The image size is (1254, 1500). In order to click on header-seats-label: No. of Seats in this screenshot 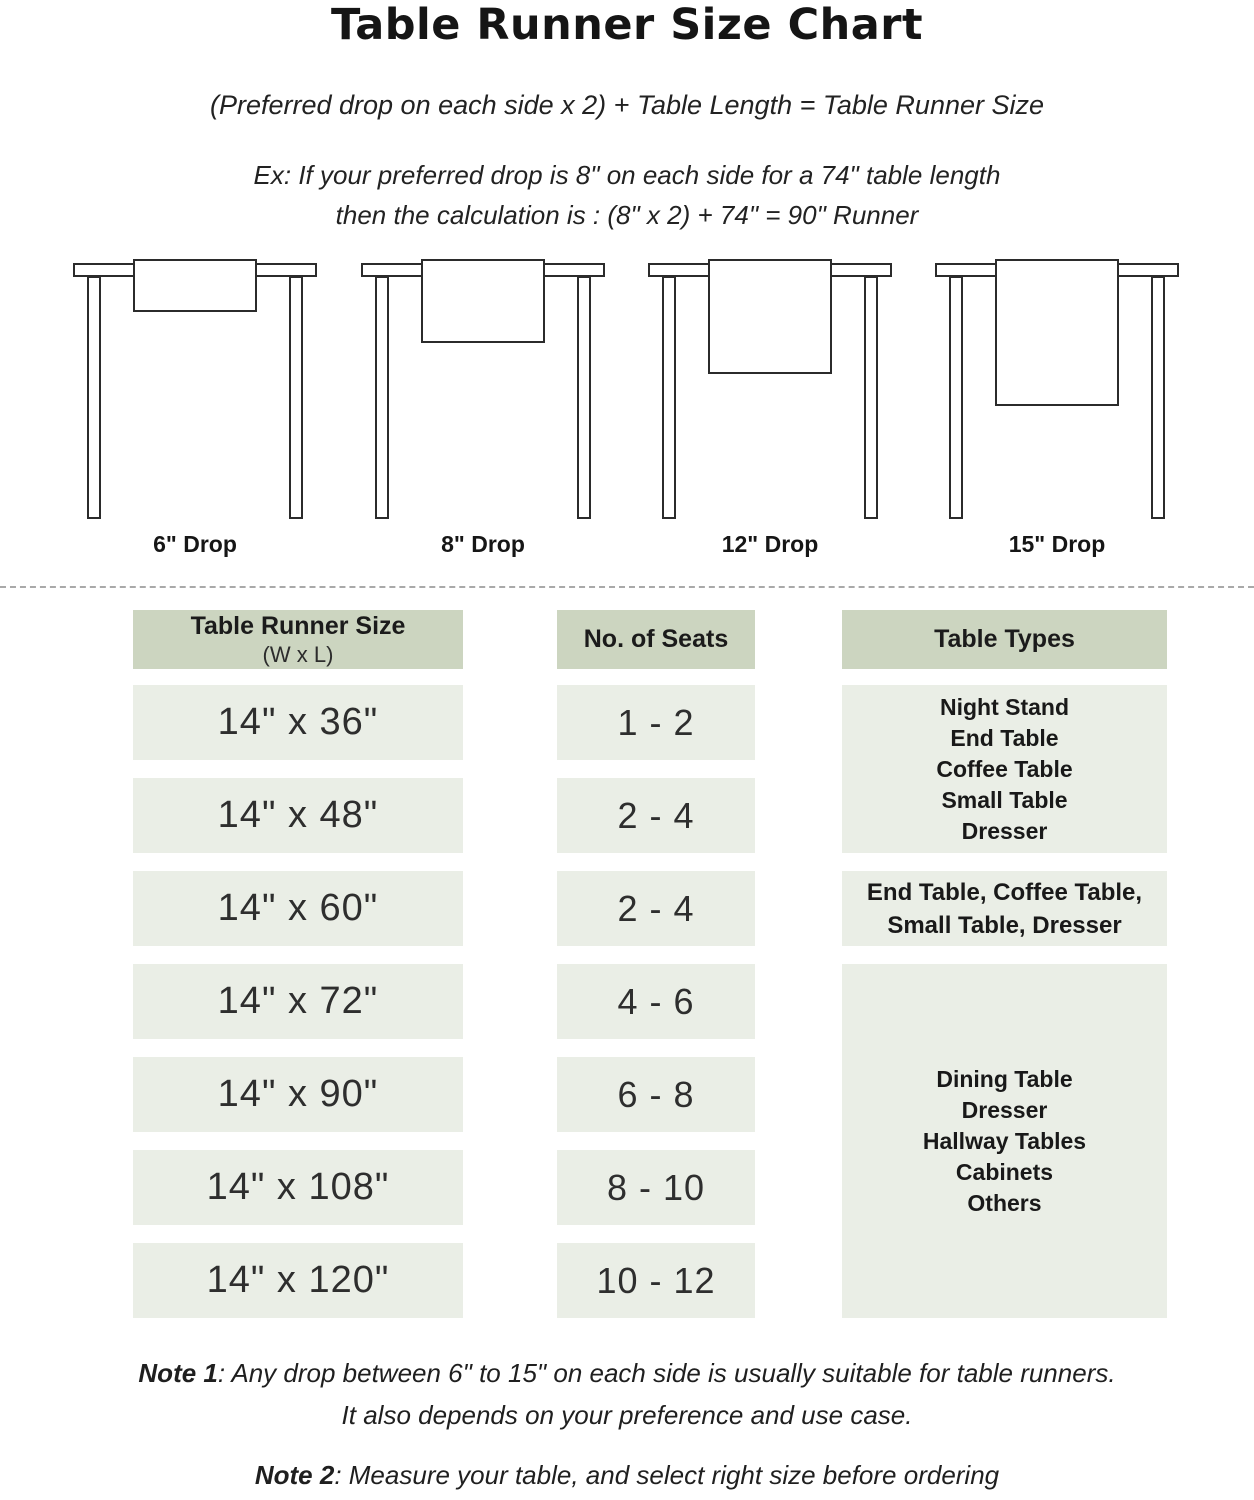, I will do `click(656, 639)`.